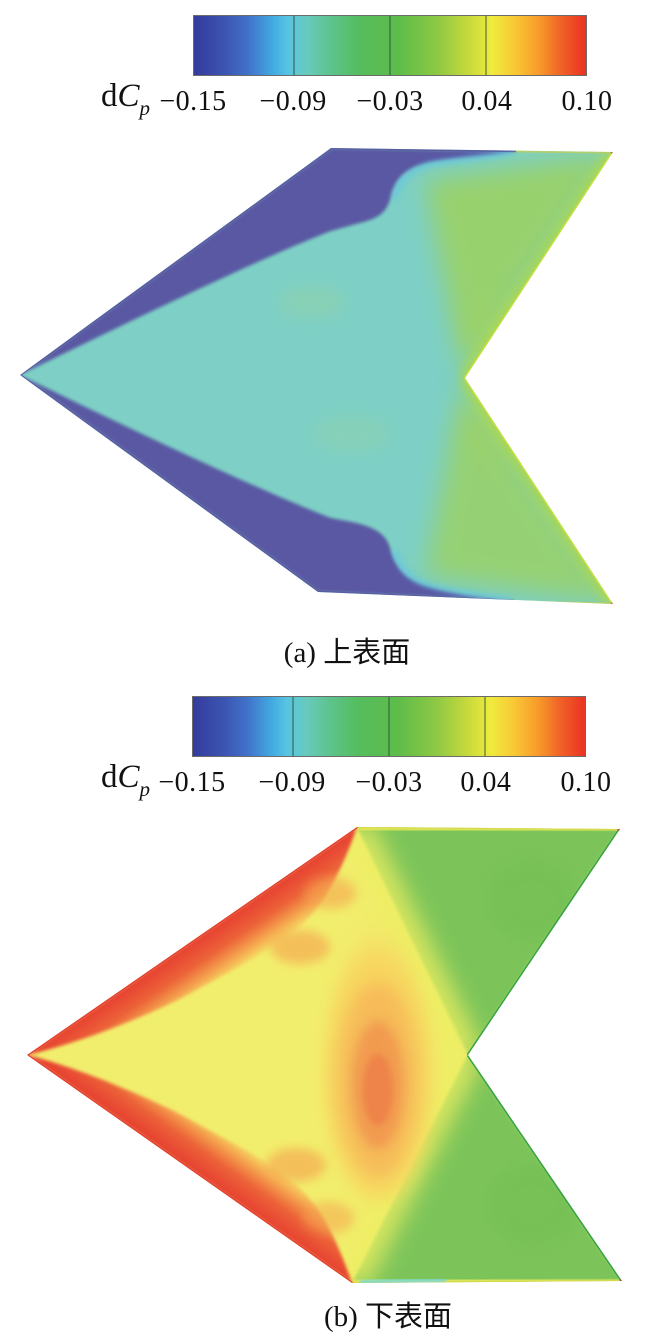 Image resolution: width=650 pixels, height=1337 pixels. I want to click on colorbar-a-tick-labels: −0.15 −0.09 −0.03 0.04 0.10, so click(385, 101).